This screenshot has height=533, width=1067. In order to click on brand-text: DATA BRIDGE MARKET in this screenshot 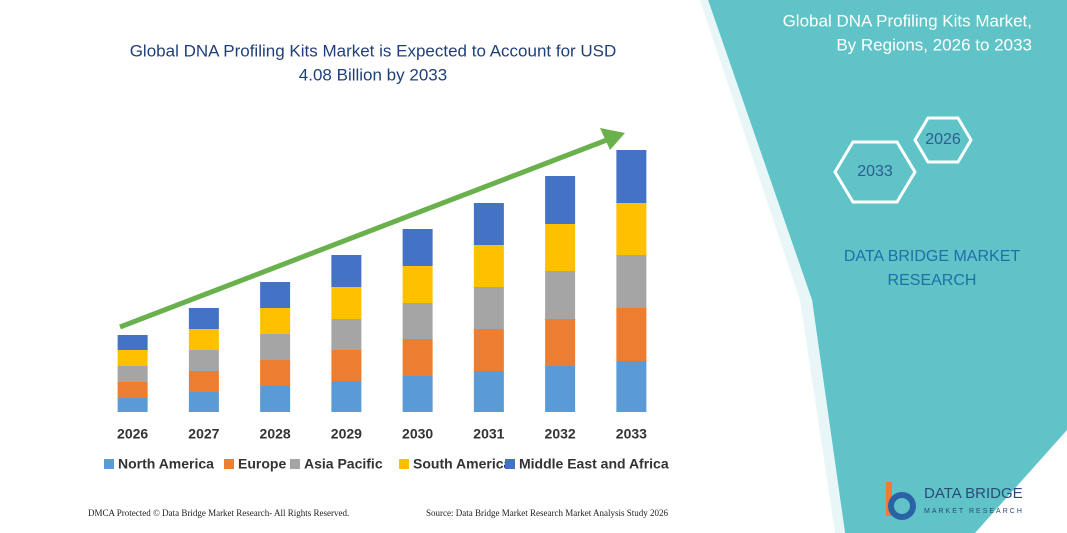, I will do `click(932, 256)`.